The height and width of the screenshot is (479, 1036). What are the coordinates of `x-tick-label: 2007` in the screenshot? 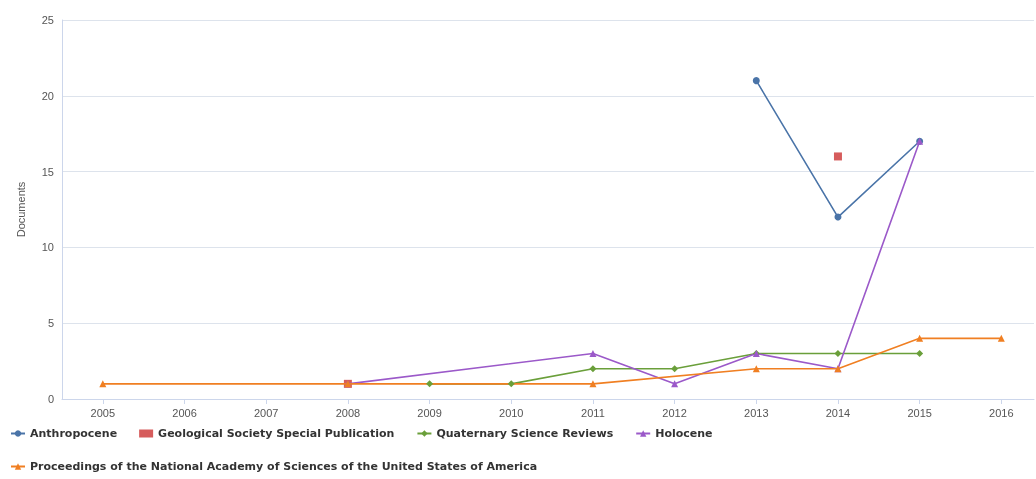 It's located at (266, 412).